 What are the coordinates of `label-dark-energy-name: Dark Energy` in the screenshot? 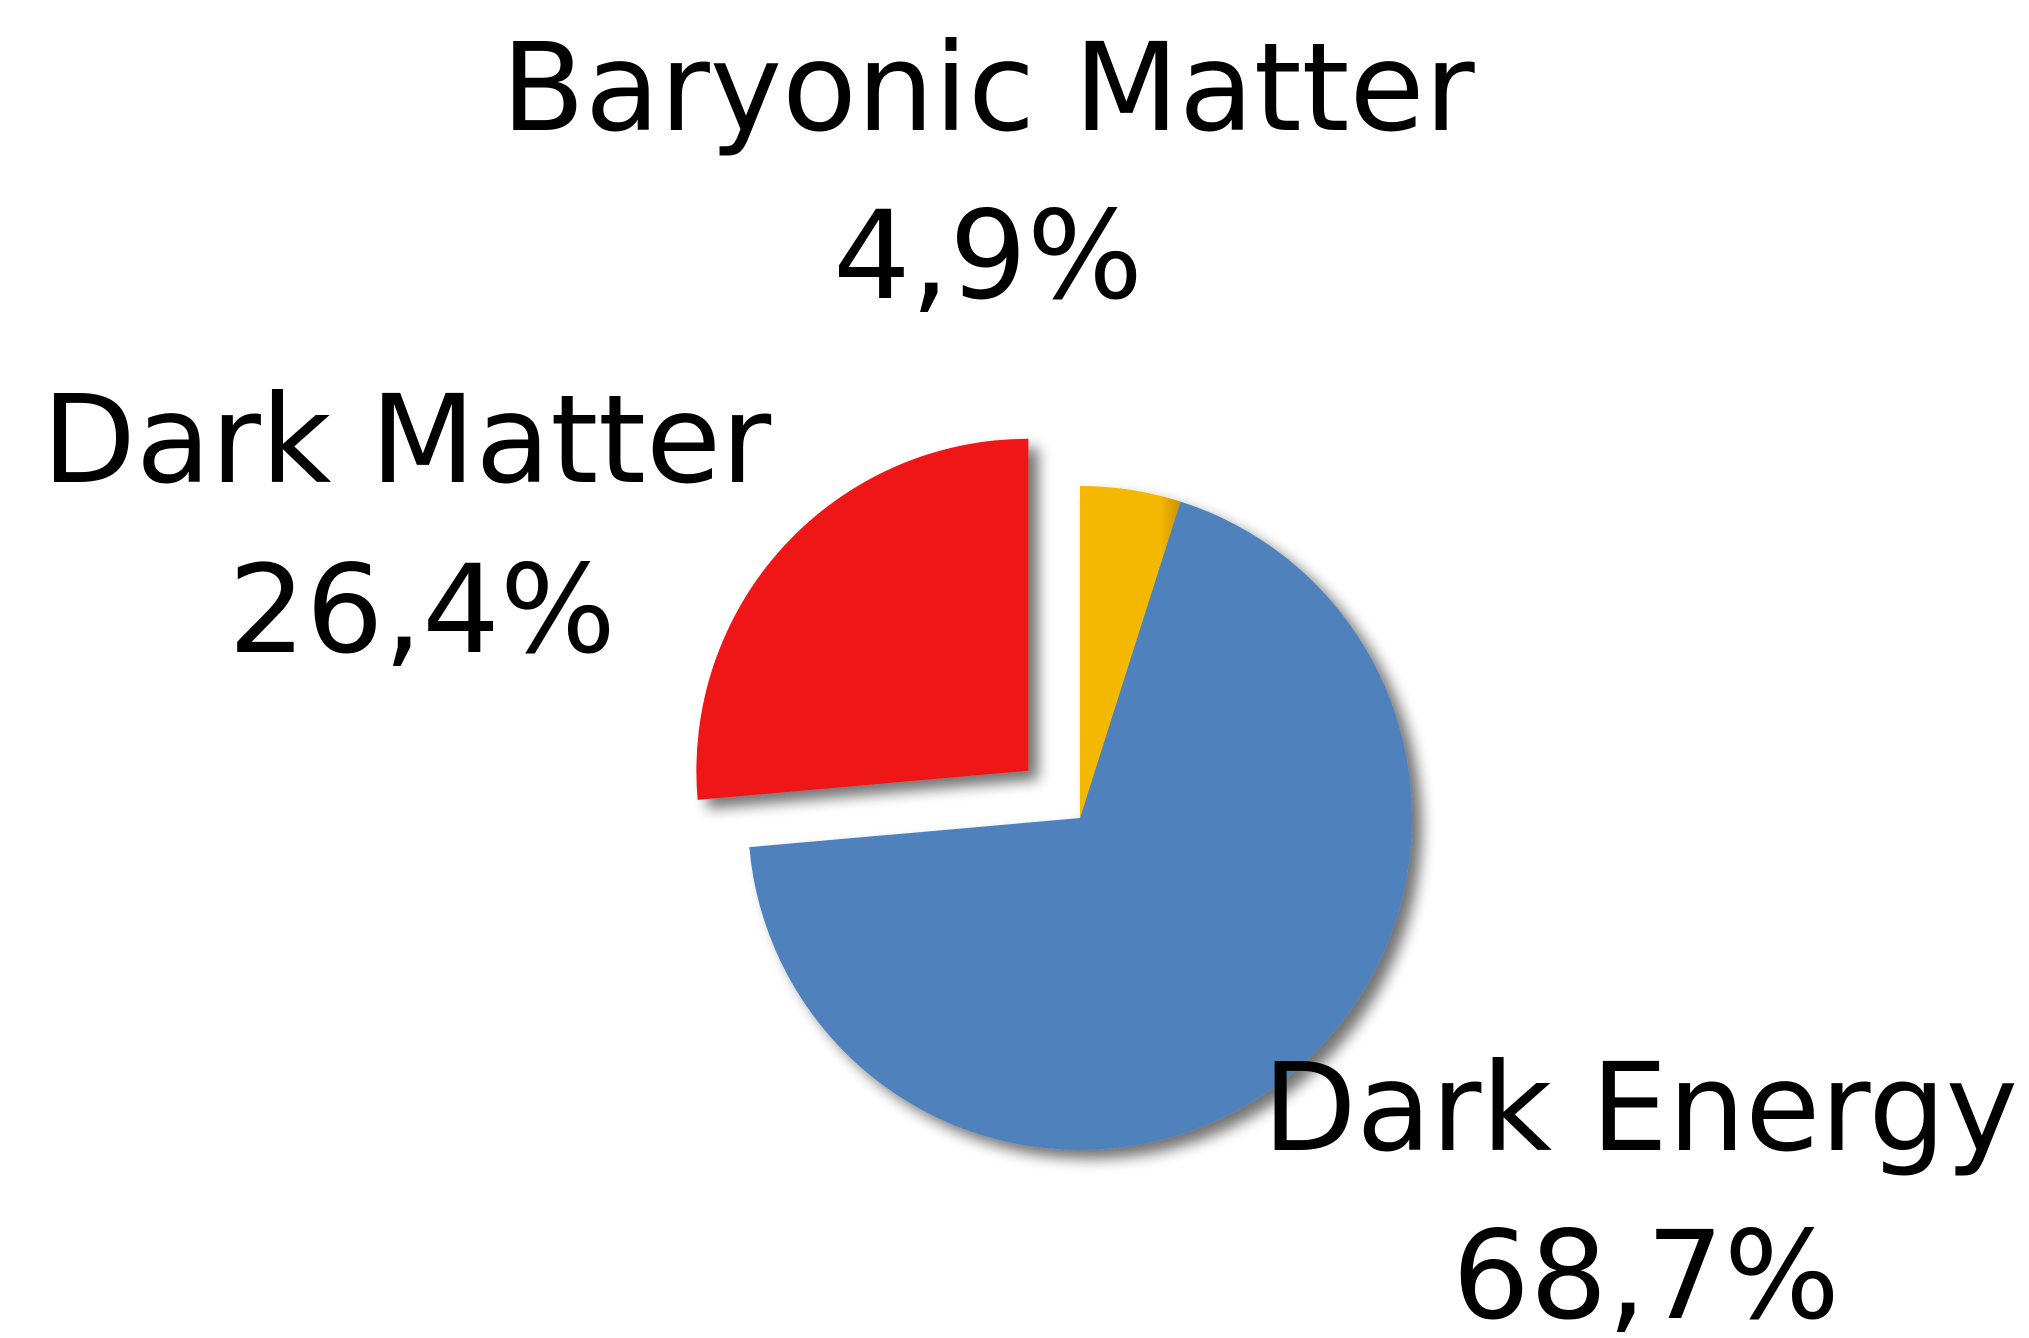 It's located at (1640, 1108).